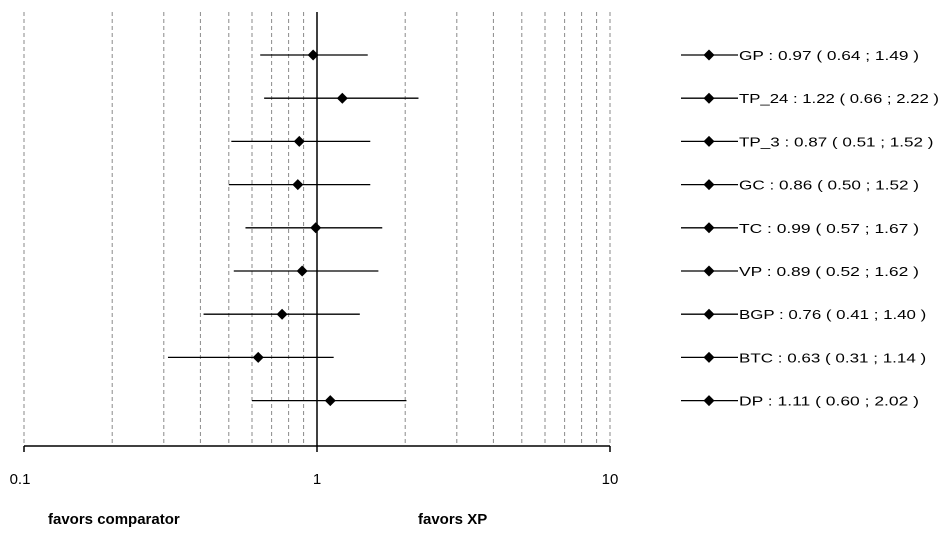  I want to click on tick-label-1: 1, so click(317, 479).